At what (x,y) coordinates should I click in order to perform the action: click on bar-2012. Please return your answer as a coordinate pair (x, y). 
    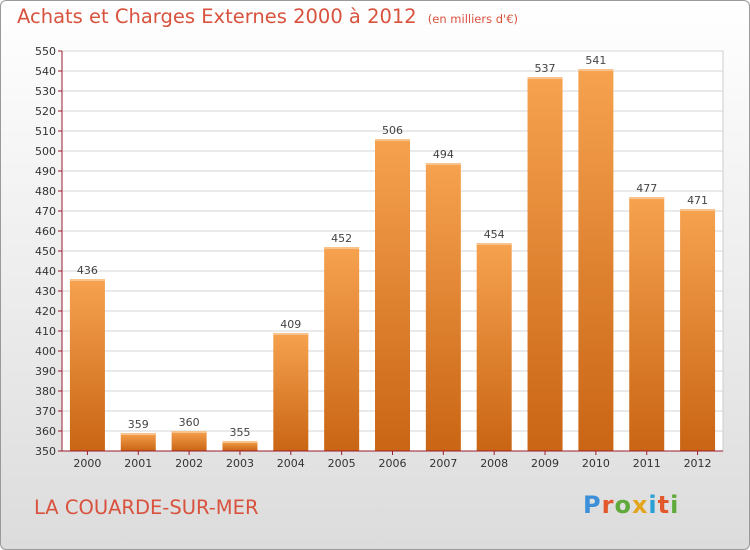
    Looking at the image, I should click on (698, 330).